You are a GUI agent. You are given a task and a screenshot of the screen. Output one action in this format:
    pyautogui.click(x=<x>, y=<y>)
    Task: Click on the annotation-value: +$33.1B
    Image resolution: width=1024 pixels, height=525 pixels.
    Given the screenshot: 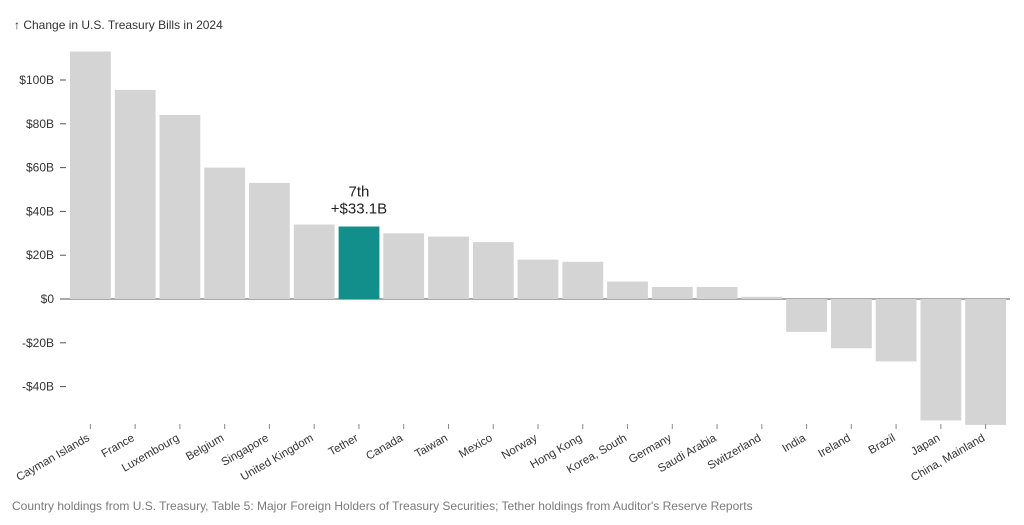 What is the action you would take?
    pyautogui.click(x=359, y=209)
    